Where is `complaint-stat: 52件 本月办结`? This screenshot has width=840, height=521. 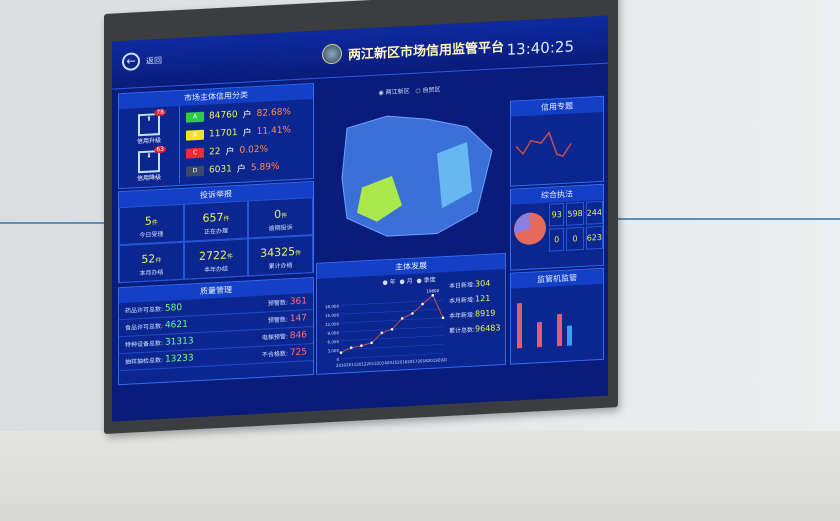
complaint-stat: 52件 本月办结 is located at coordinates (151, 262).